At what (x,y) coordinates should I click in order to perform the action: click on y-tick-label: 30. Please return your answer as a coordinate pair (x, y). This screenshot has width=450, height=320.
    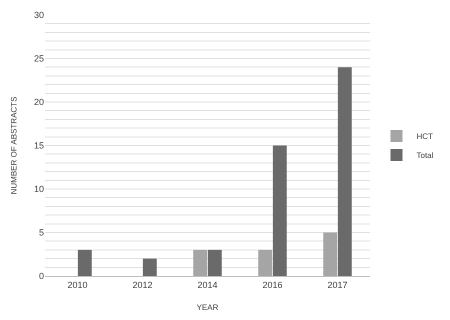
    Looking at the image, I should click on (39, 15).